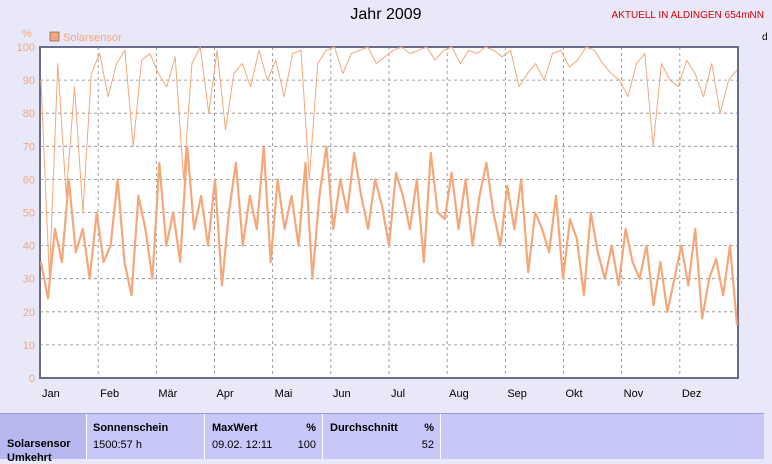 Image resolution: width=772 pixels, height=464 pixels. I want to click on x-tick-label: Apr, so click(225, 394).